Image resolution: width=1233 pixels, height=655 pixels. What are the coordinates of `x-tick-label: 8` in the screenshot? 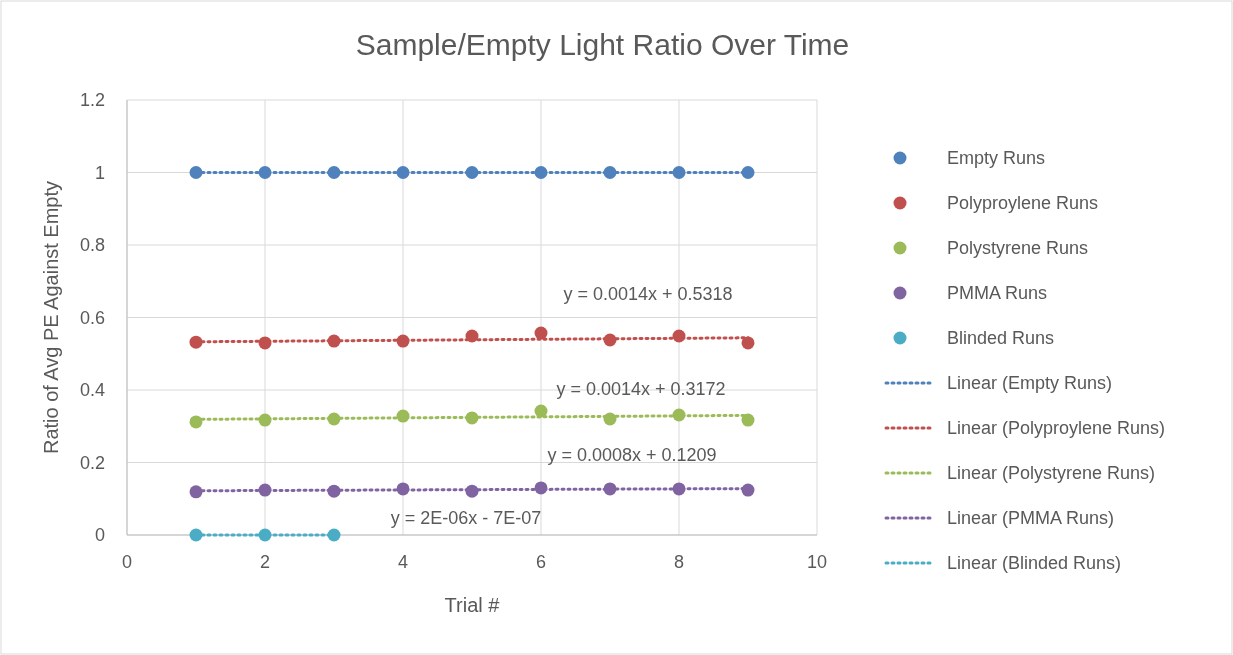 It's located at (679, 562).